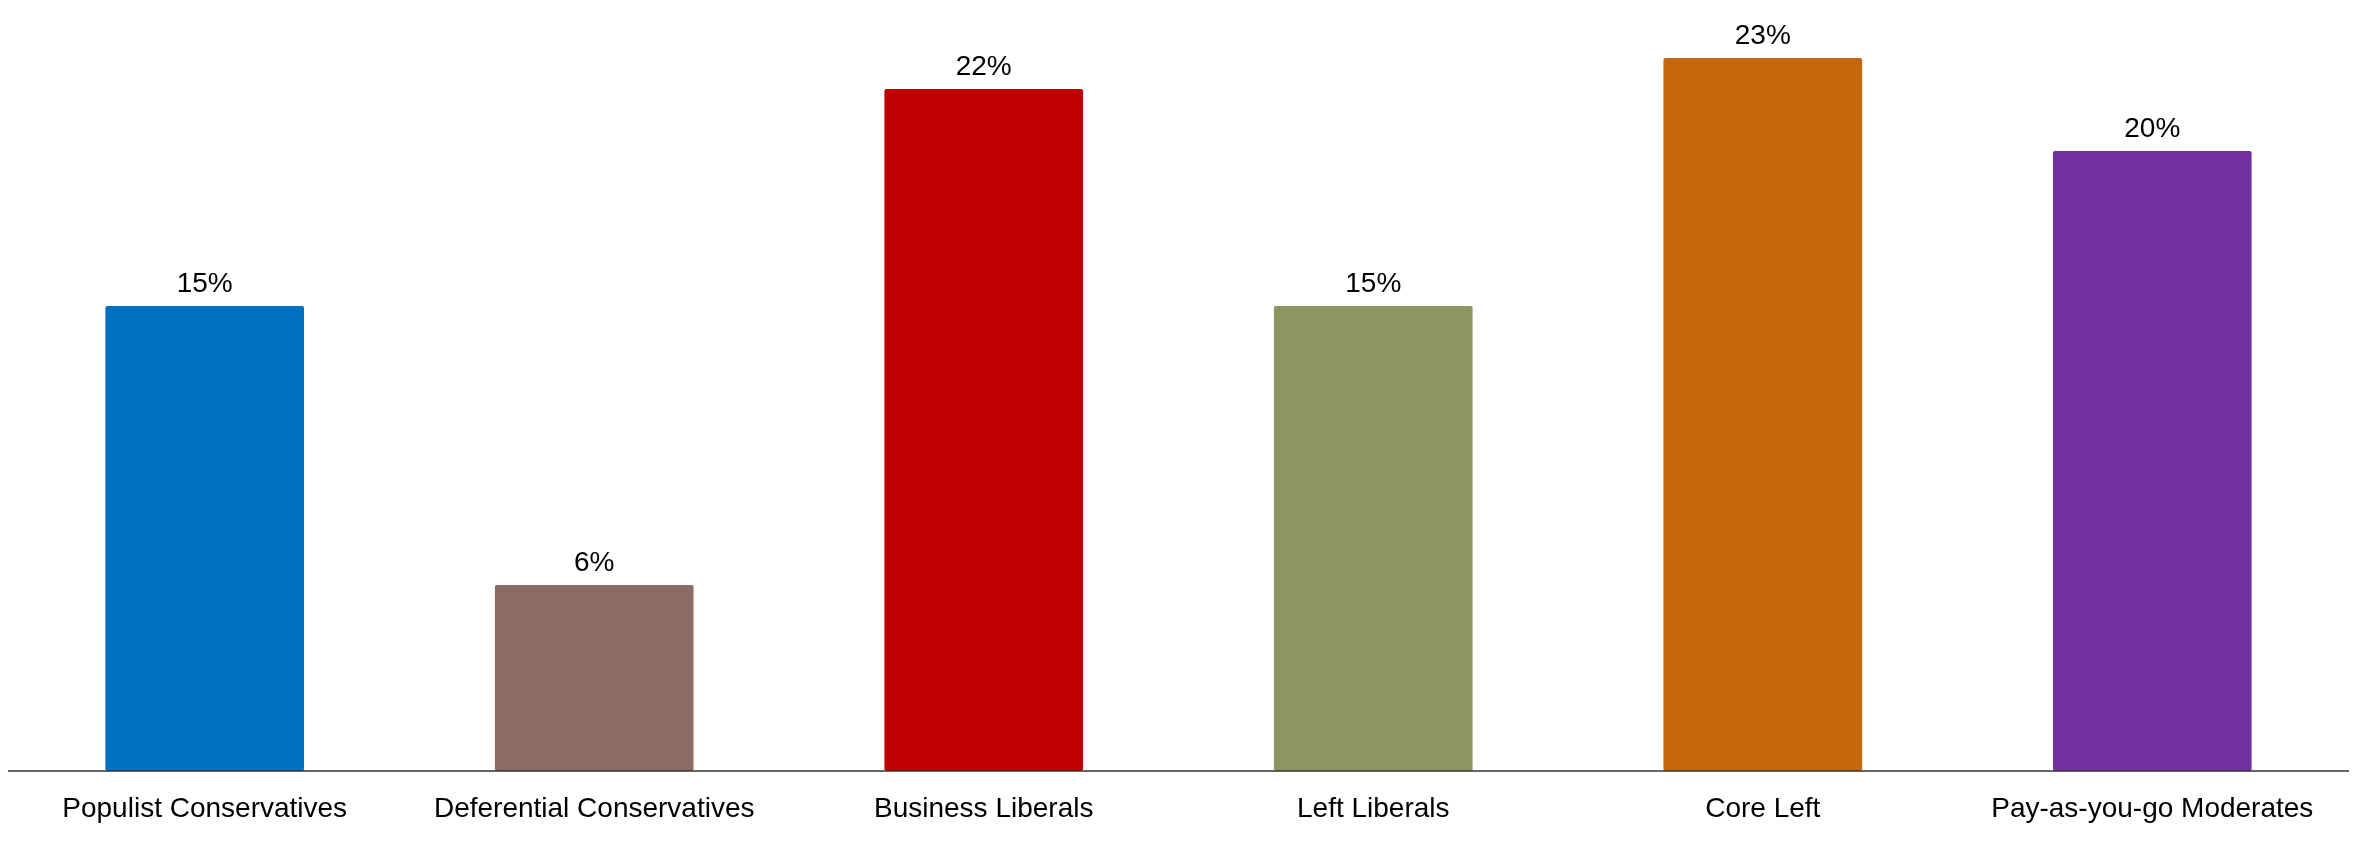 The width and height of the screenshot is (2357, 843). Describe the element at coordinates (1763, 807) in the screenshot. I see `x-tick-label: Core Left` at that location.